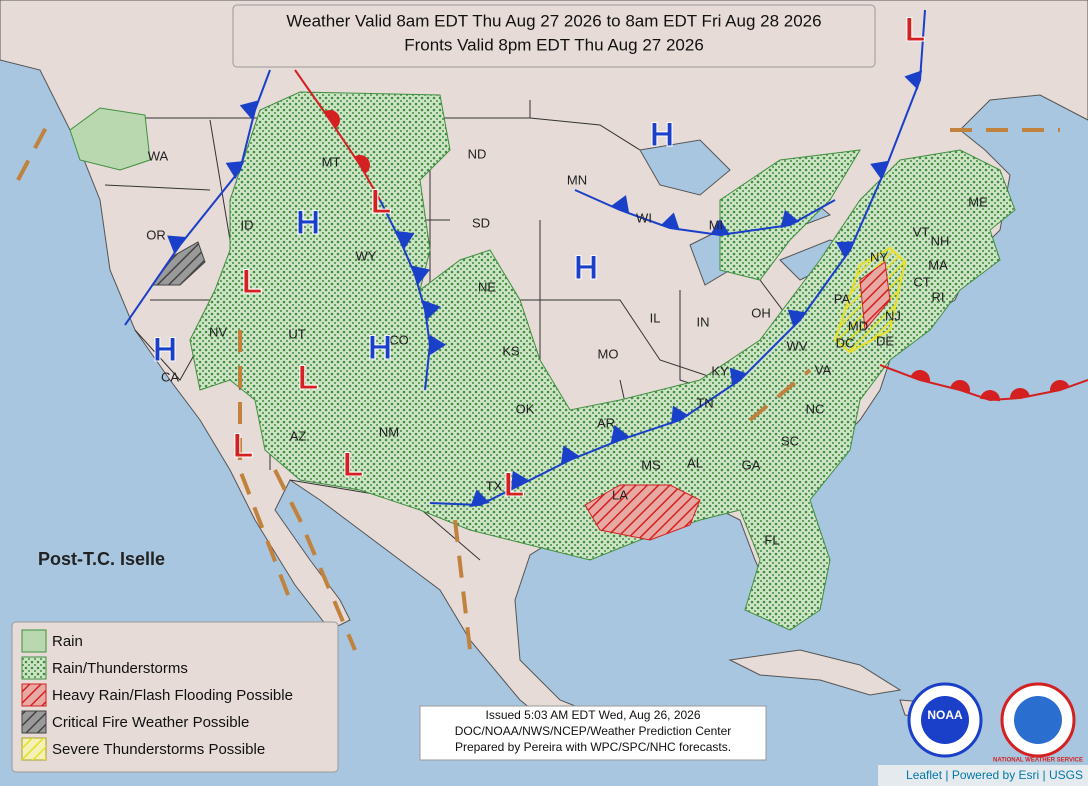 The height and width of the screenshot is (786, 1088). I want to click on state-label: LA, so click(620, 494).